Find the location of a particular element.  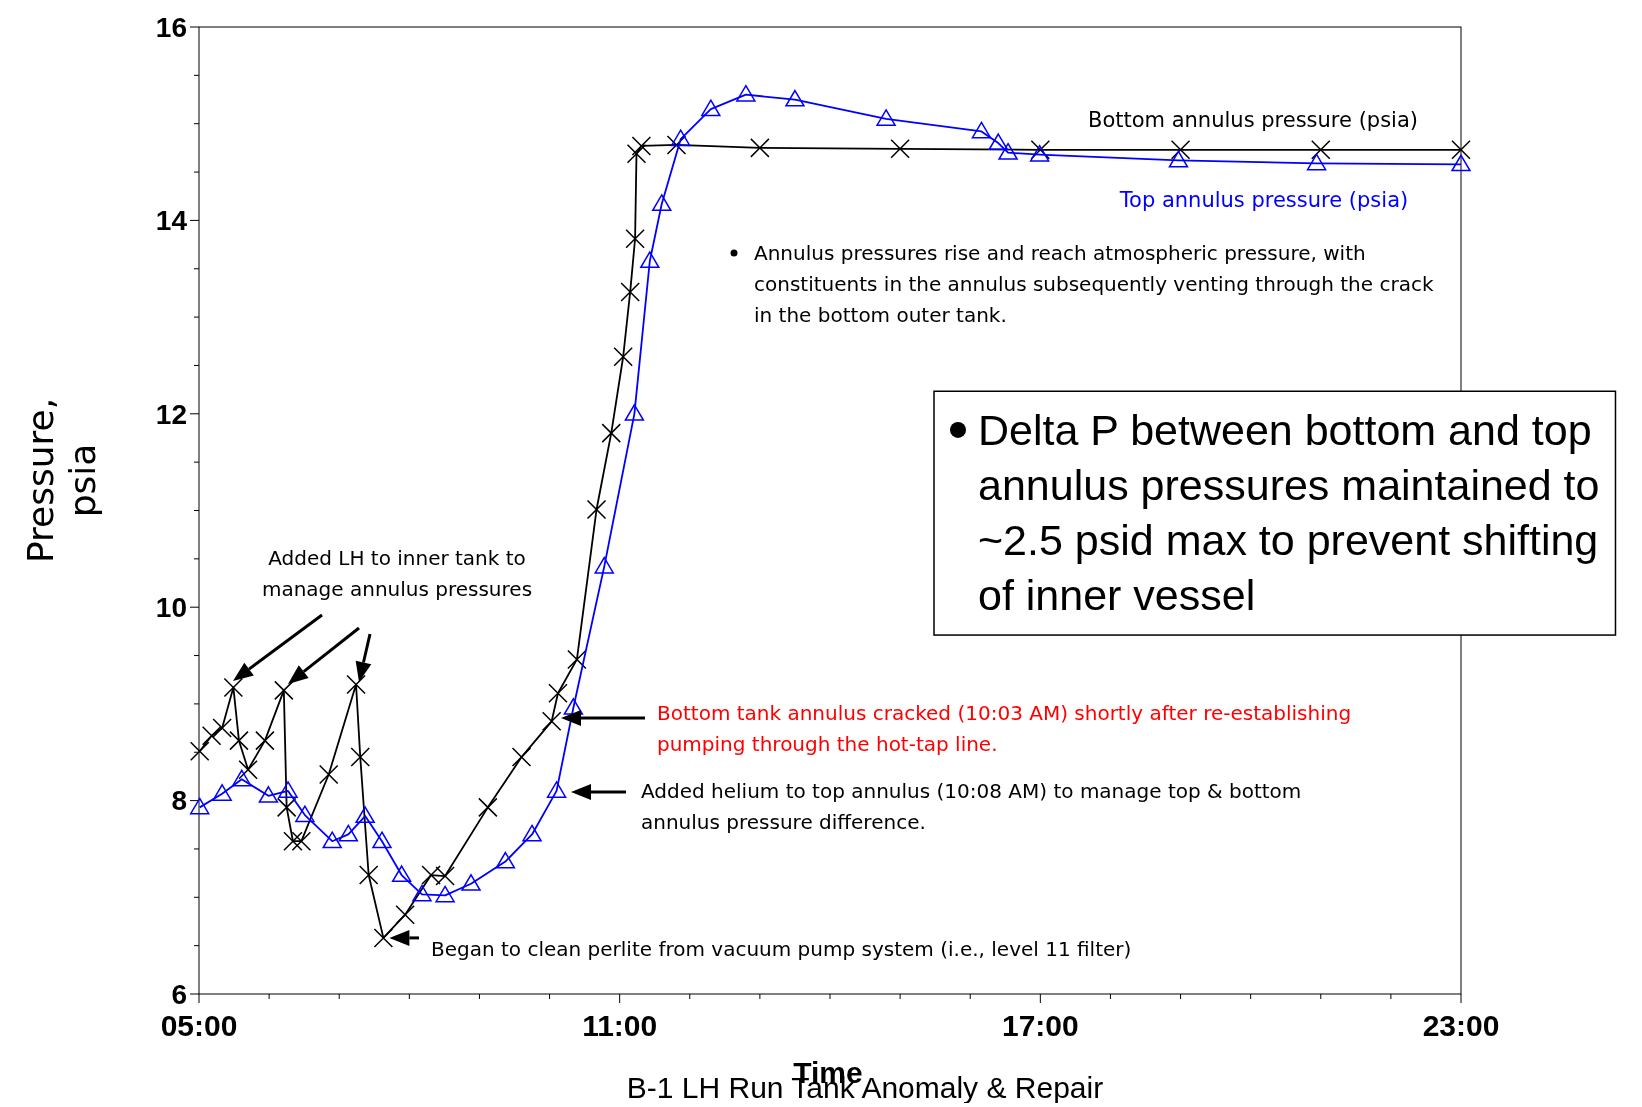

annotation: Added helium to top annulus (10:08 AM) to manage top & bottom annulus pressure difference. is located at coordinates (971, 806).